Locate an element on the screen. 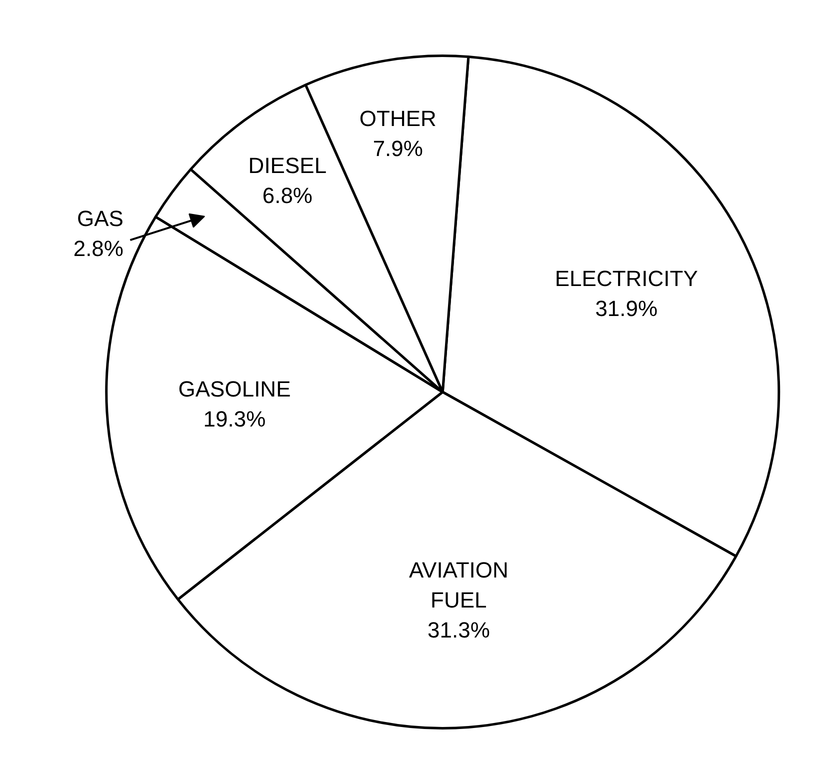 This screenshot has height=783, width=817. slice-label: ELECTRICITY is located at coordinates (626, 279).